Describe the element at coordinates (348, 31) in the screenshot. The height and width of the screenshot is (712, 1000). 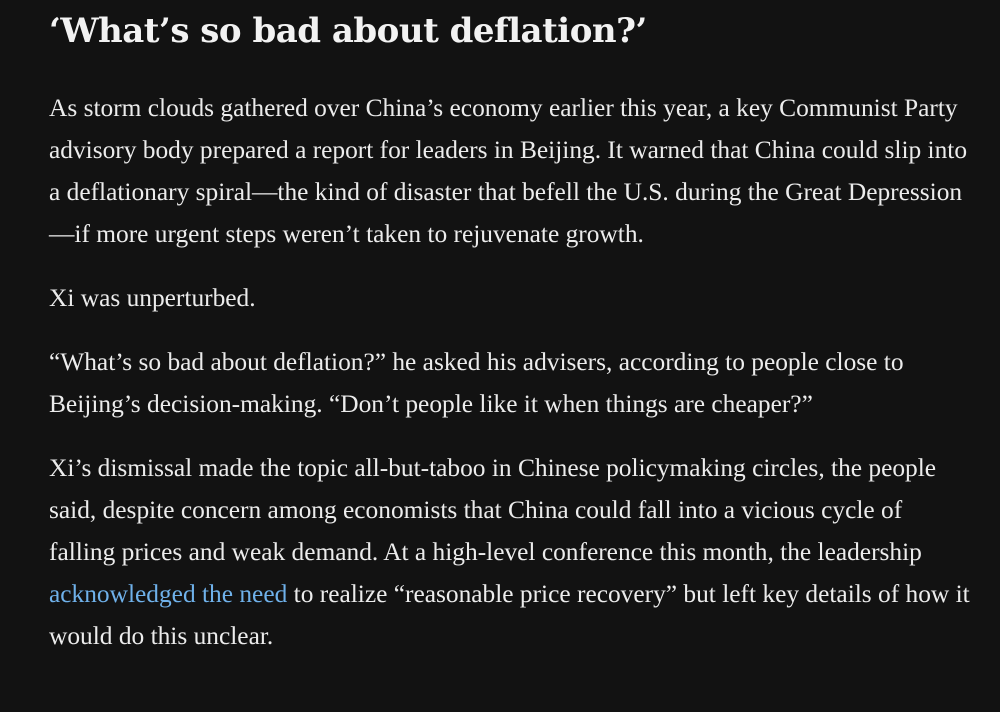
I see `article-headline: ‘What’s so bad about deflation?’` at that location.